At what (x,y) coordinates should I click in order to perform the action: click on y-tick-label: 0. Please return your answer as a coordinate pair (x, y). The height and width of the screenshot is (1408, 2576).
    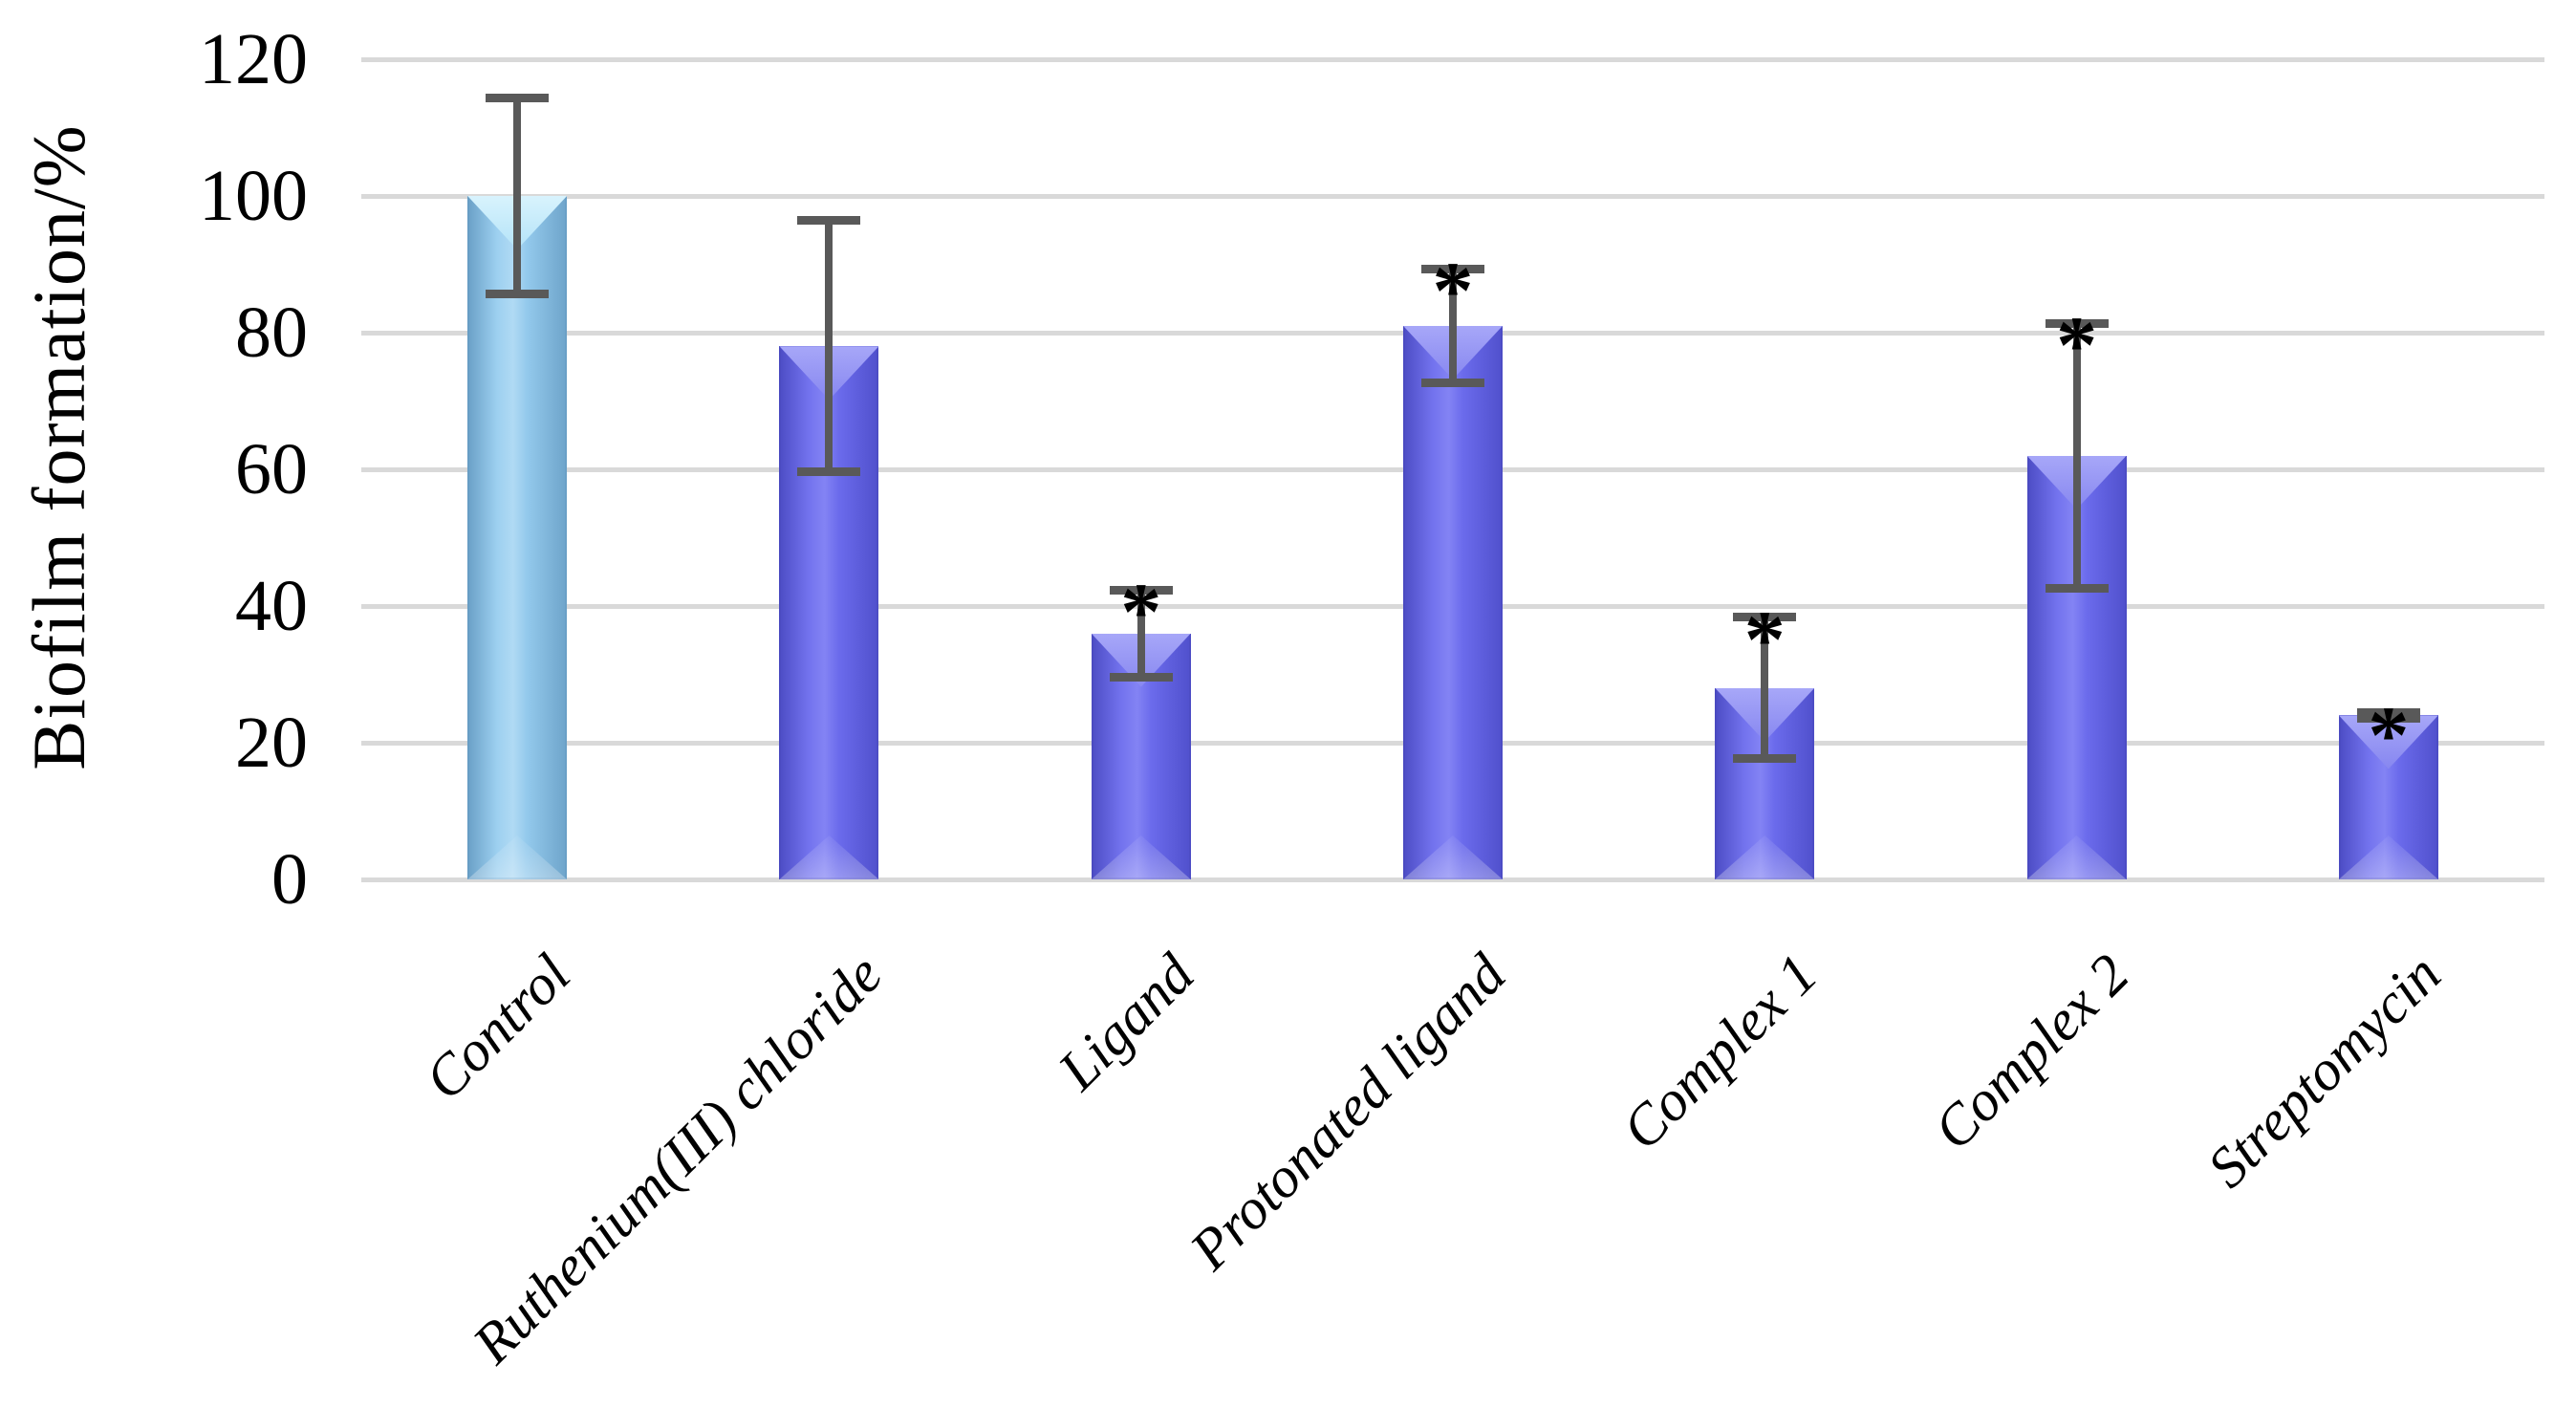
    Looking at the image, I should click on (289, 879).